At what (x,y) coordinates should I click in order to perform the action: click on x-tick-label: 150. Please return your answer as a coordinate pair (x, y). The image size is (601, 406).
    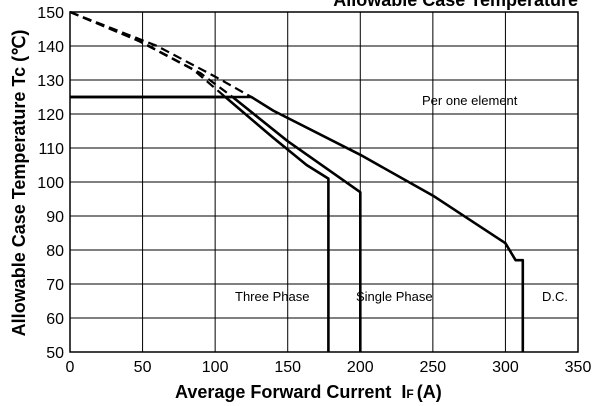
    Looking at the image, I should click on (287, 367).